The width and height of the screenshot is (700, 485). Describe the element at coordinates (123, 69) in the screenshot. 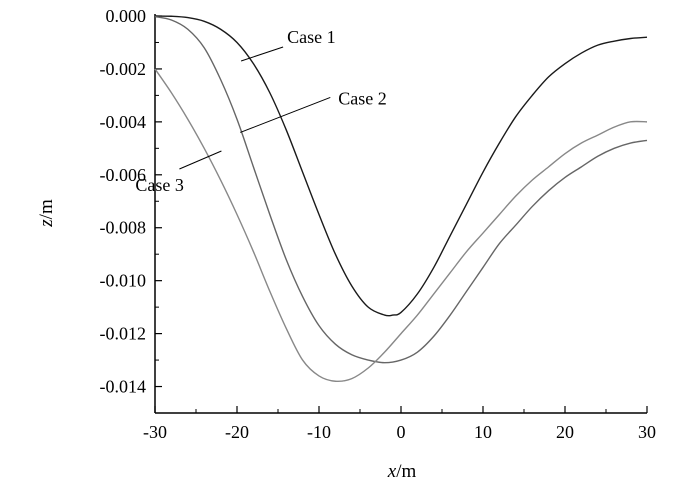

I see `y-tick-label: -0.002` at that location.